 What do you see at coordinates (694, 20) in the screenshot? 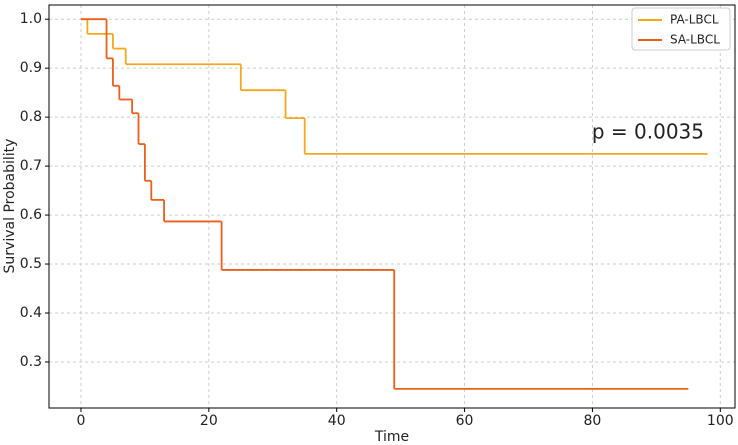
I see `legend-label: PA-LBCL` at bounding box center [694, 20].